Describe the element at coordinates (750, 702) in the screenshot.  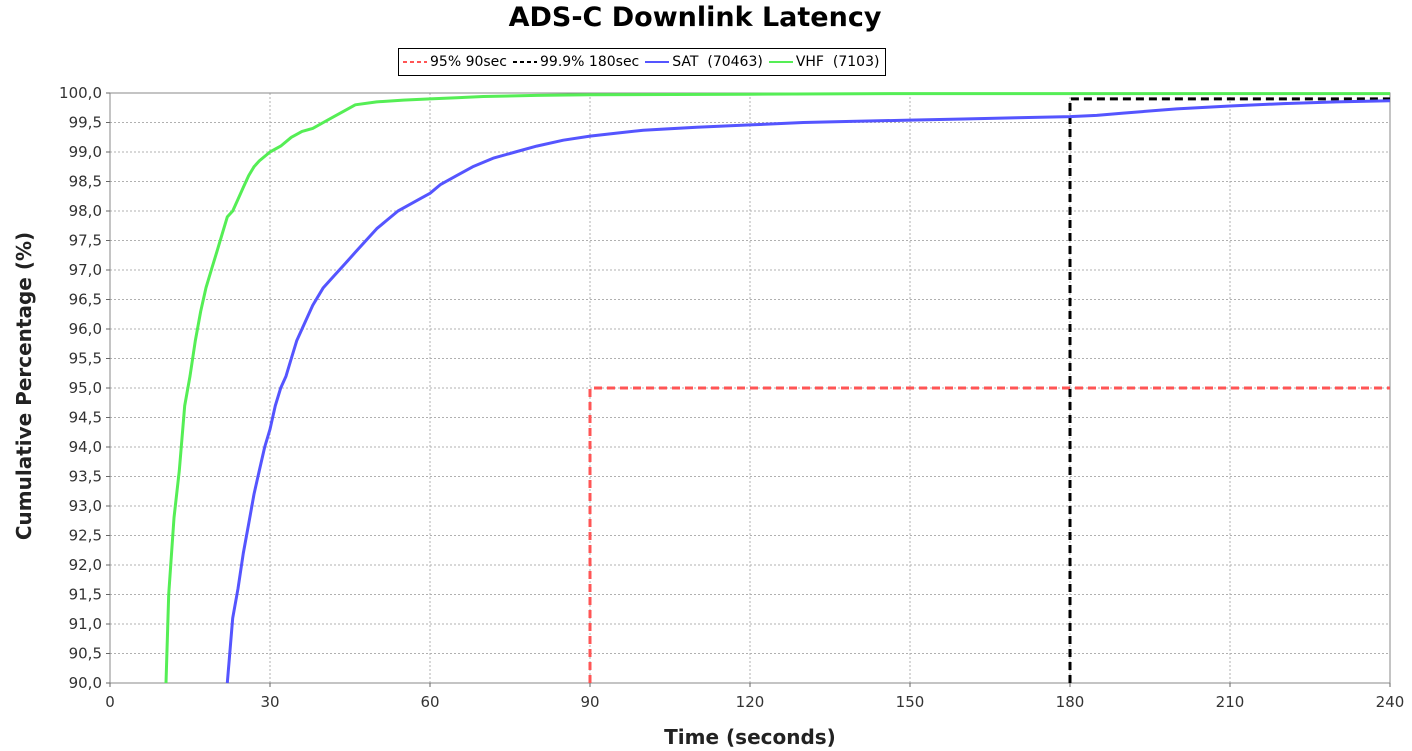
I see `x-tick-label: 120` at that location.